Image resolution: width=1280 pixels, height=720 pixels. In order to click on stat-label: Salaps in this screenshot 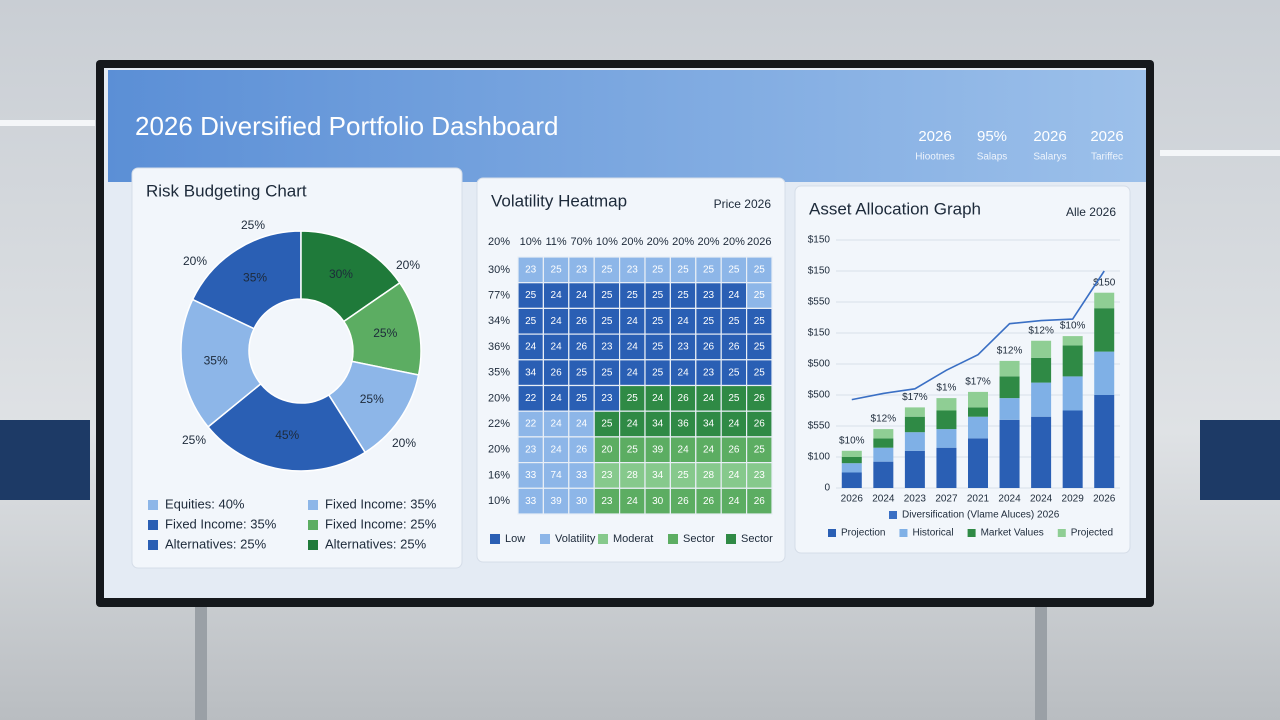, I will do `click(992, 157)`.